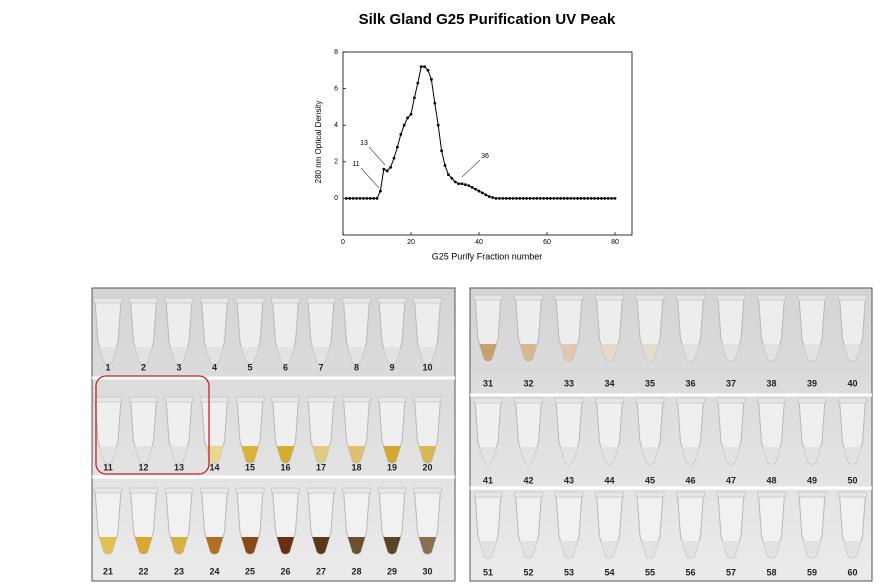 The image size is (894, 587). I want to click on tube-label: 49, so click(812, 480).